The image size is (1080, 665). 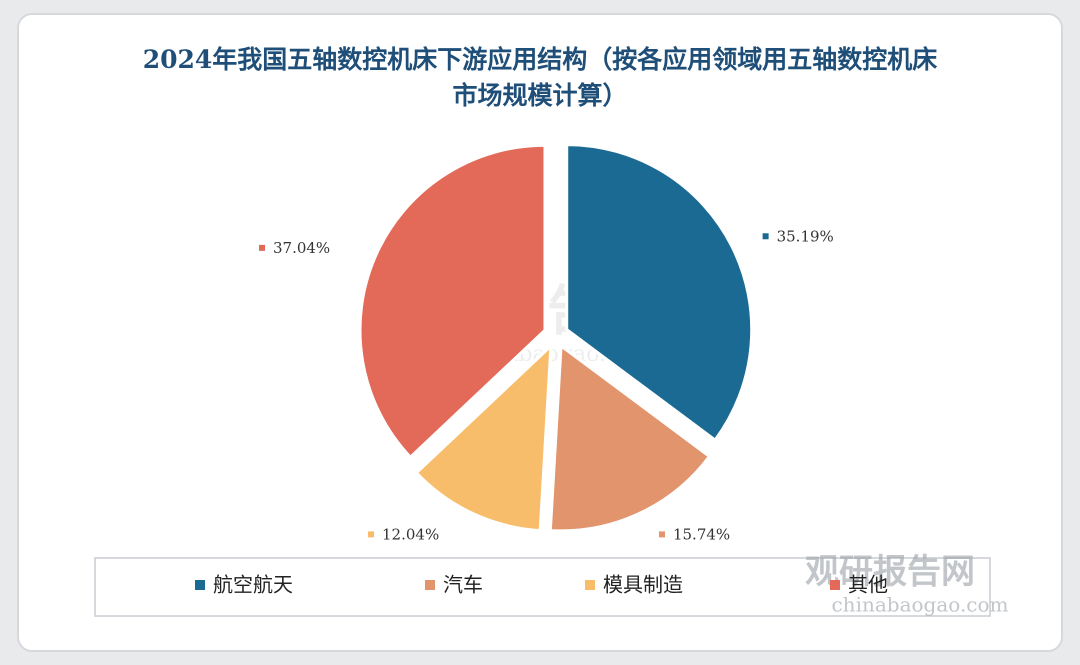 I want to click on data-label: 35.19%, so click(x=805, y=236).